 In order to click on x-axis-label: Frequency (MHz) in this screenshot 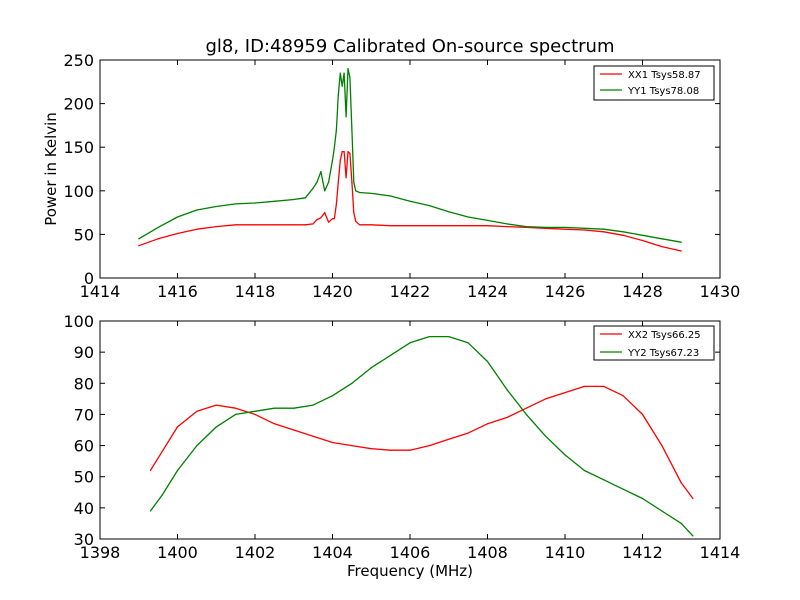, I will do `click(410, 571)`.